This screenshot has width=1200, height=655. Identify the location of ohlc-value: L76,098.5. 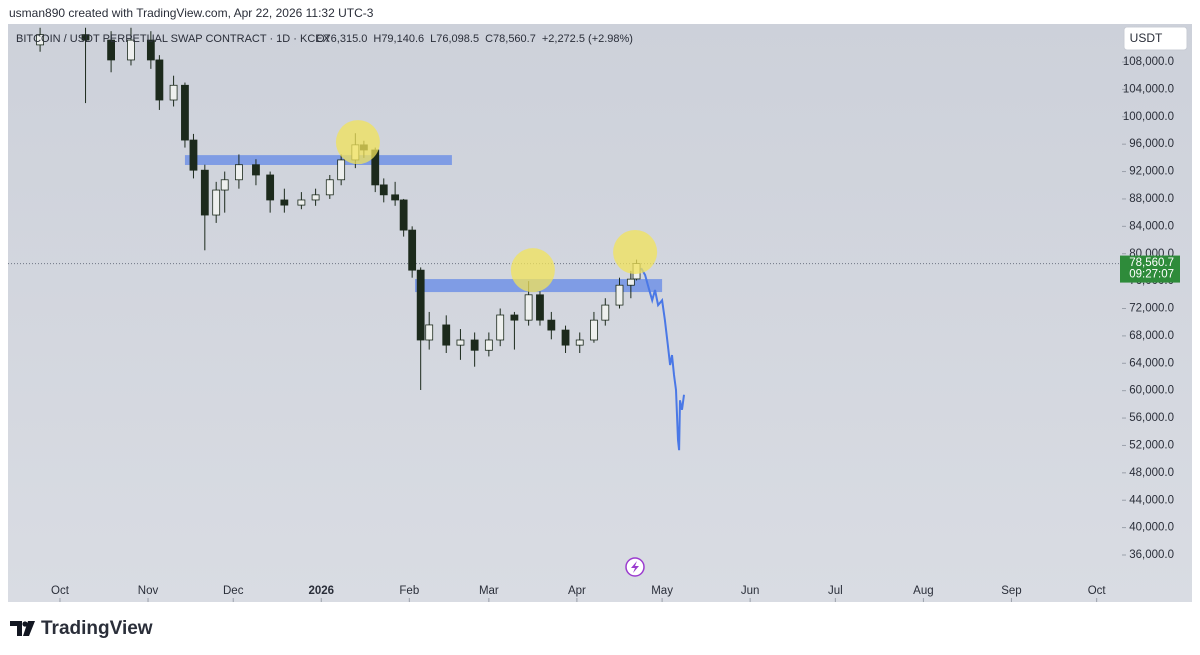
(454, 39).